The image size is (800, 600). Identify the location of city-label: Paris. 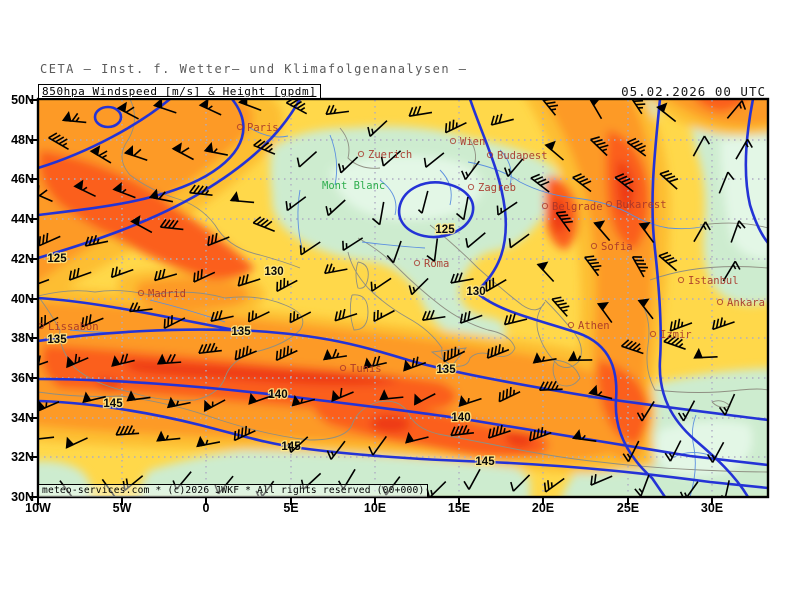
(263, 128).